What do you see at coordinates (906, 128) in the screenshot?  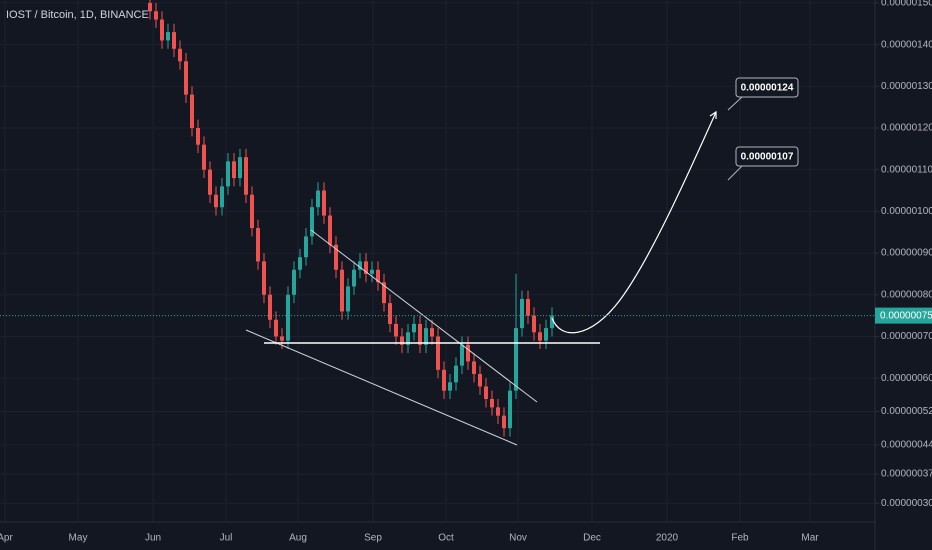 I see `y-tick-label: 0.00000120` at bounding box center [906, 128].